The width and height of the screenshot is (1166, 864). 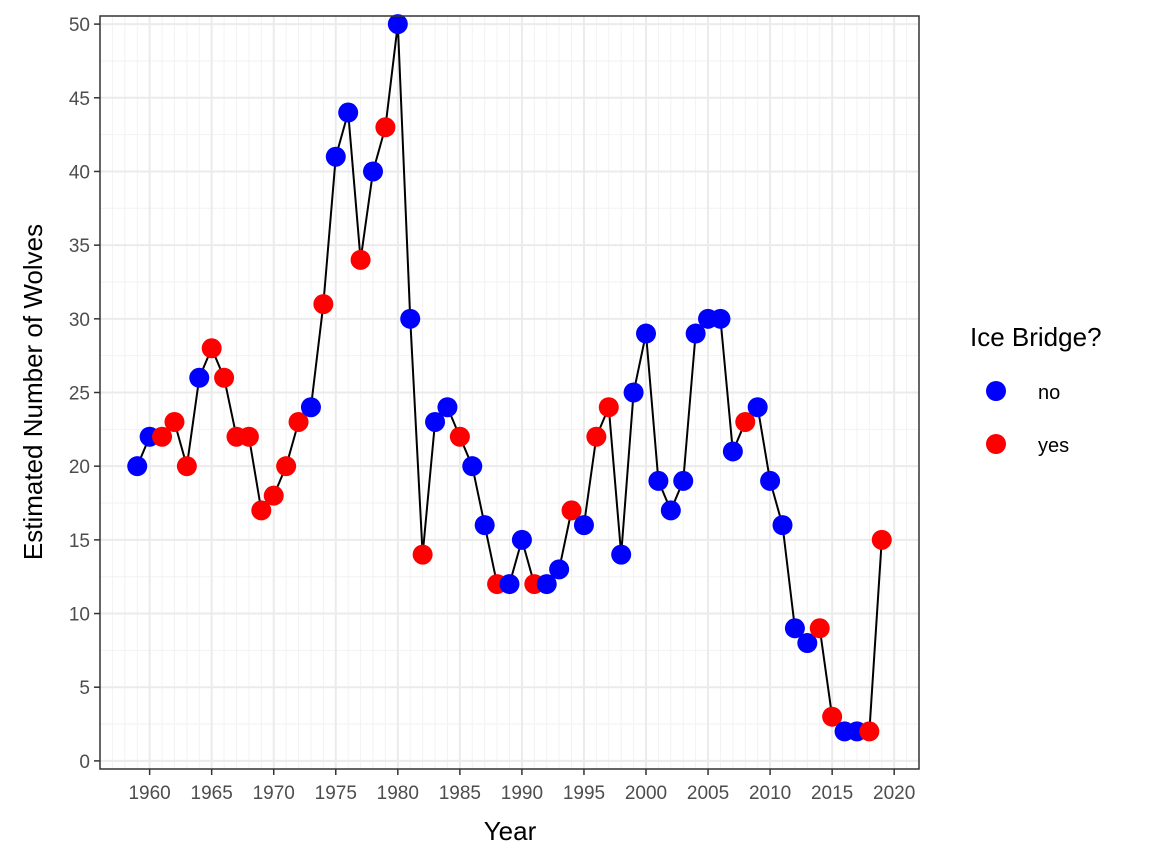 I want to click on y-tick-label: 40, so click(x=79, y=172).